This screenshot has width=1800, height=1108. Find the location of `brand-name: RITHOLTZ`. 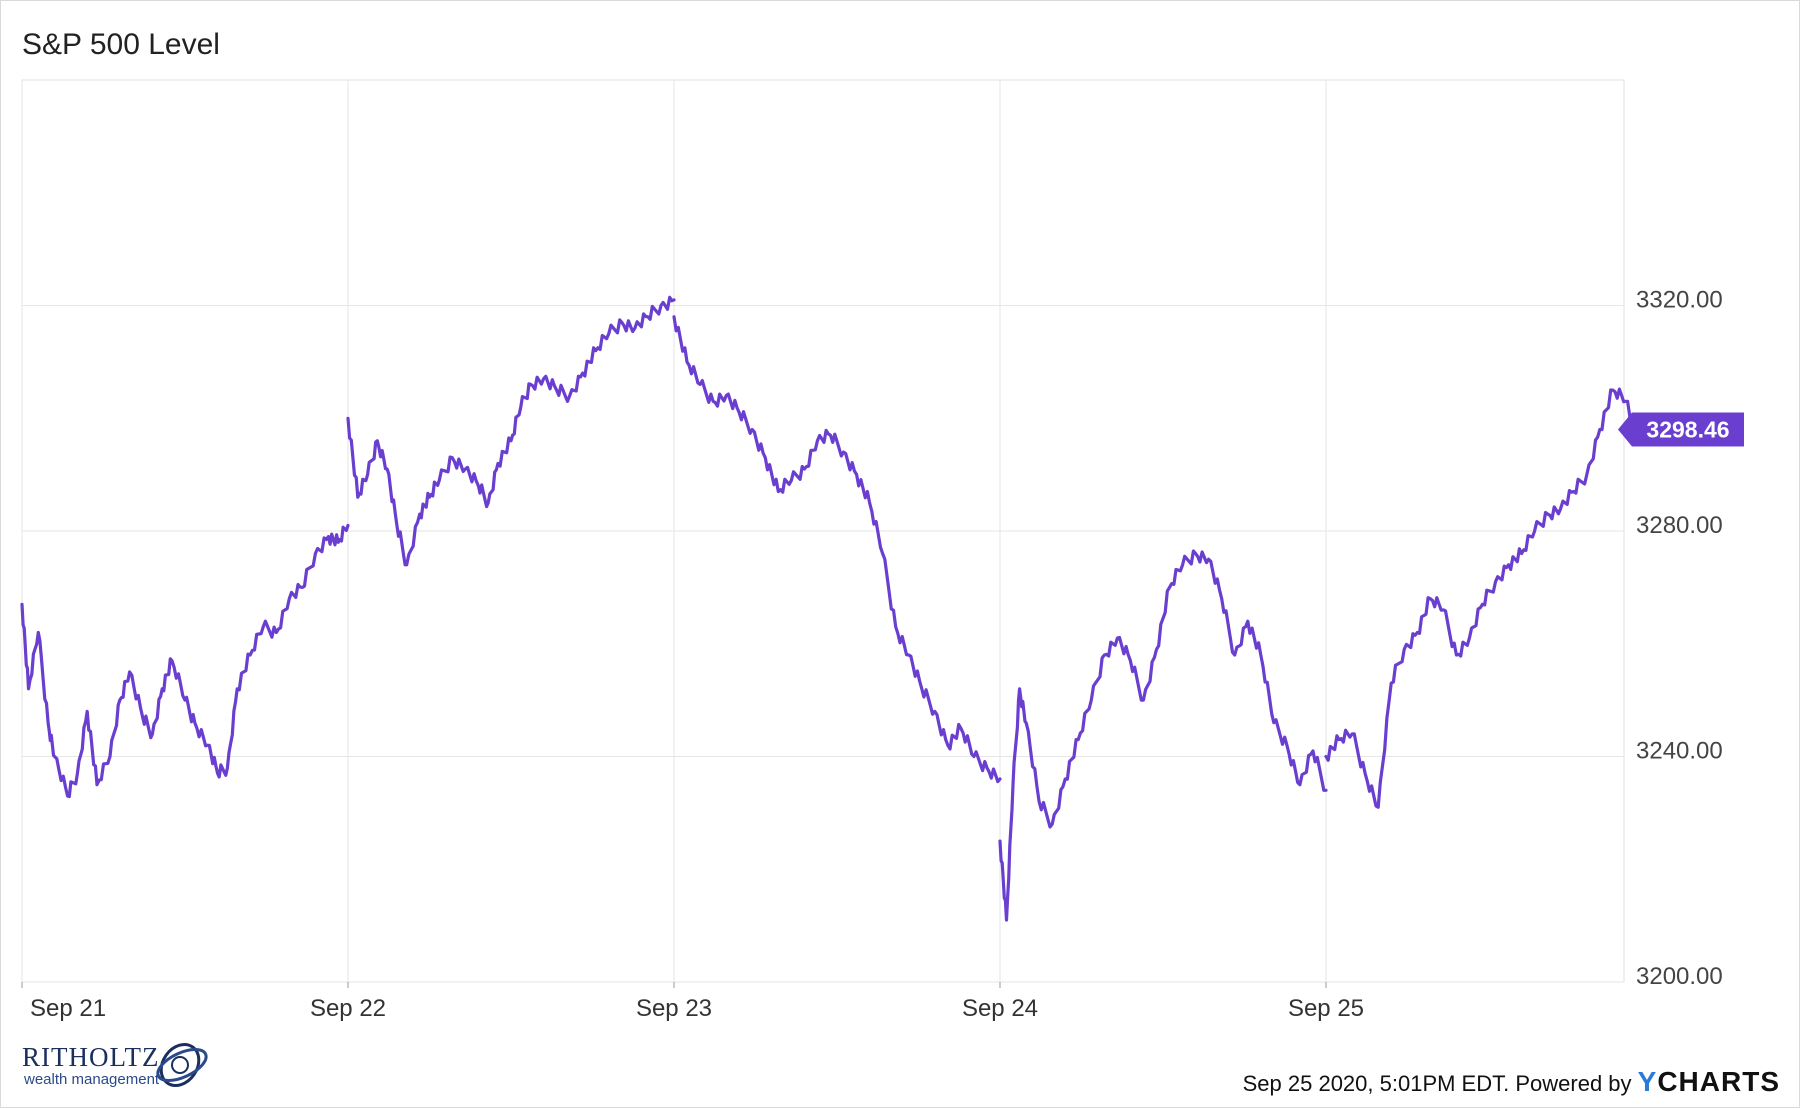

brand-name: RITHOLTZ is located at coordinates (91, 1057).